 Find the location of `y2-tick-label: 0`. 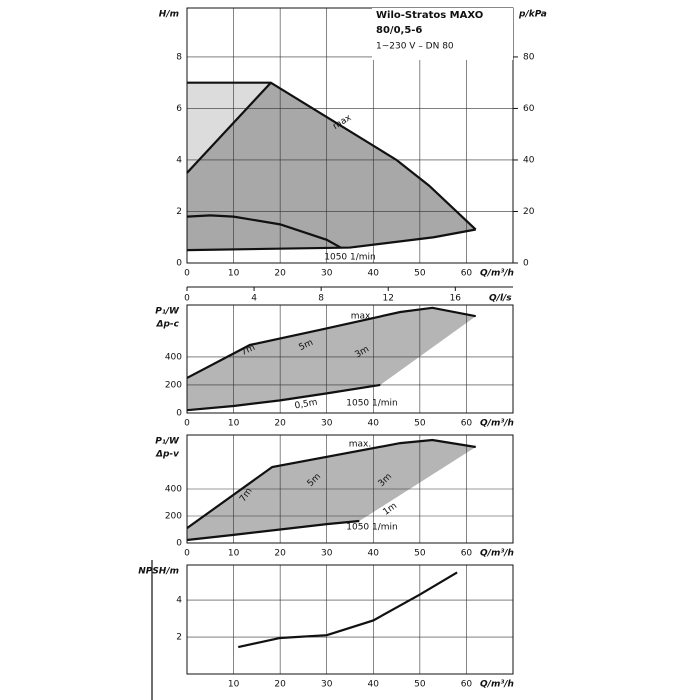

y2-tick-label: 0 is located at coordinates (526, 264).